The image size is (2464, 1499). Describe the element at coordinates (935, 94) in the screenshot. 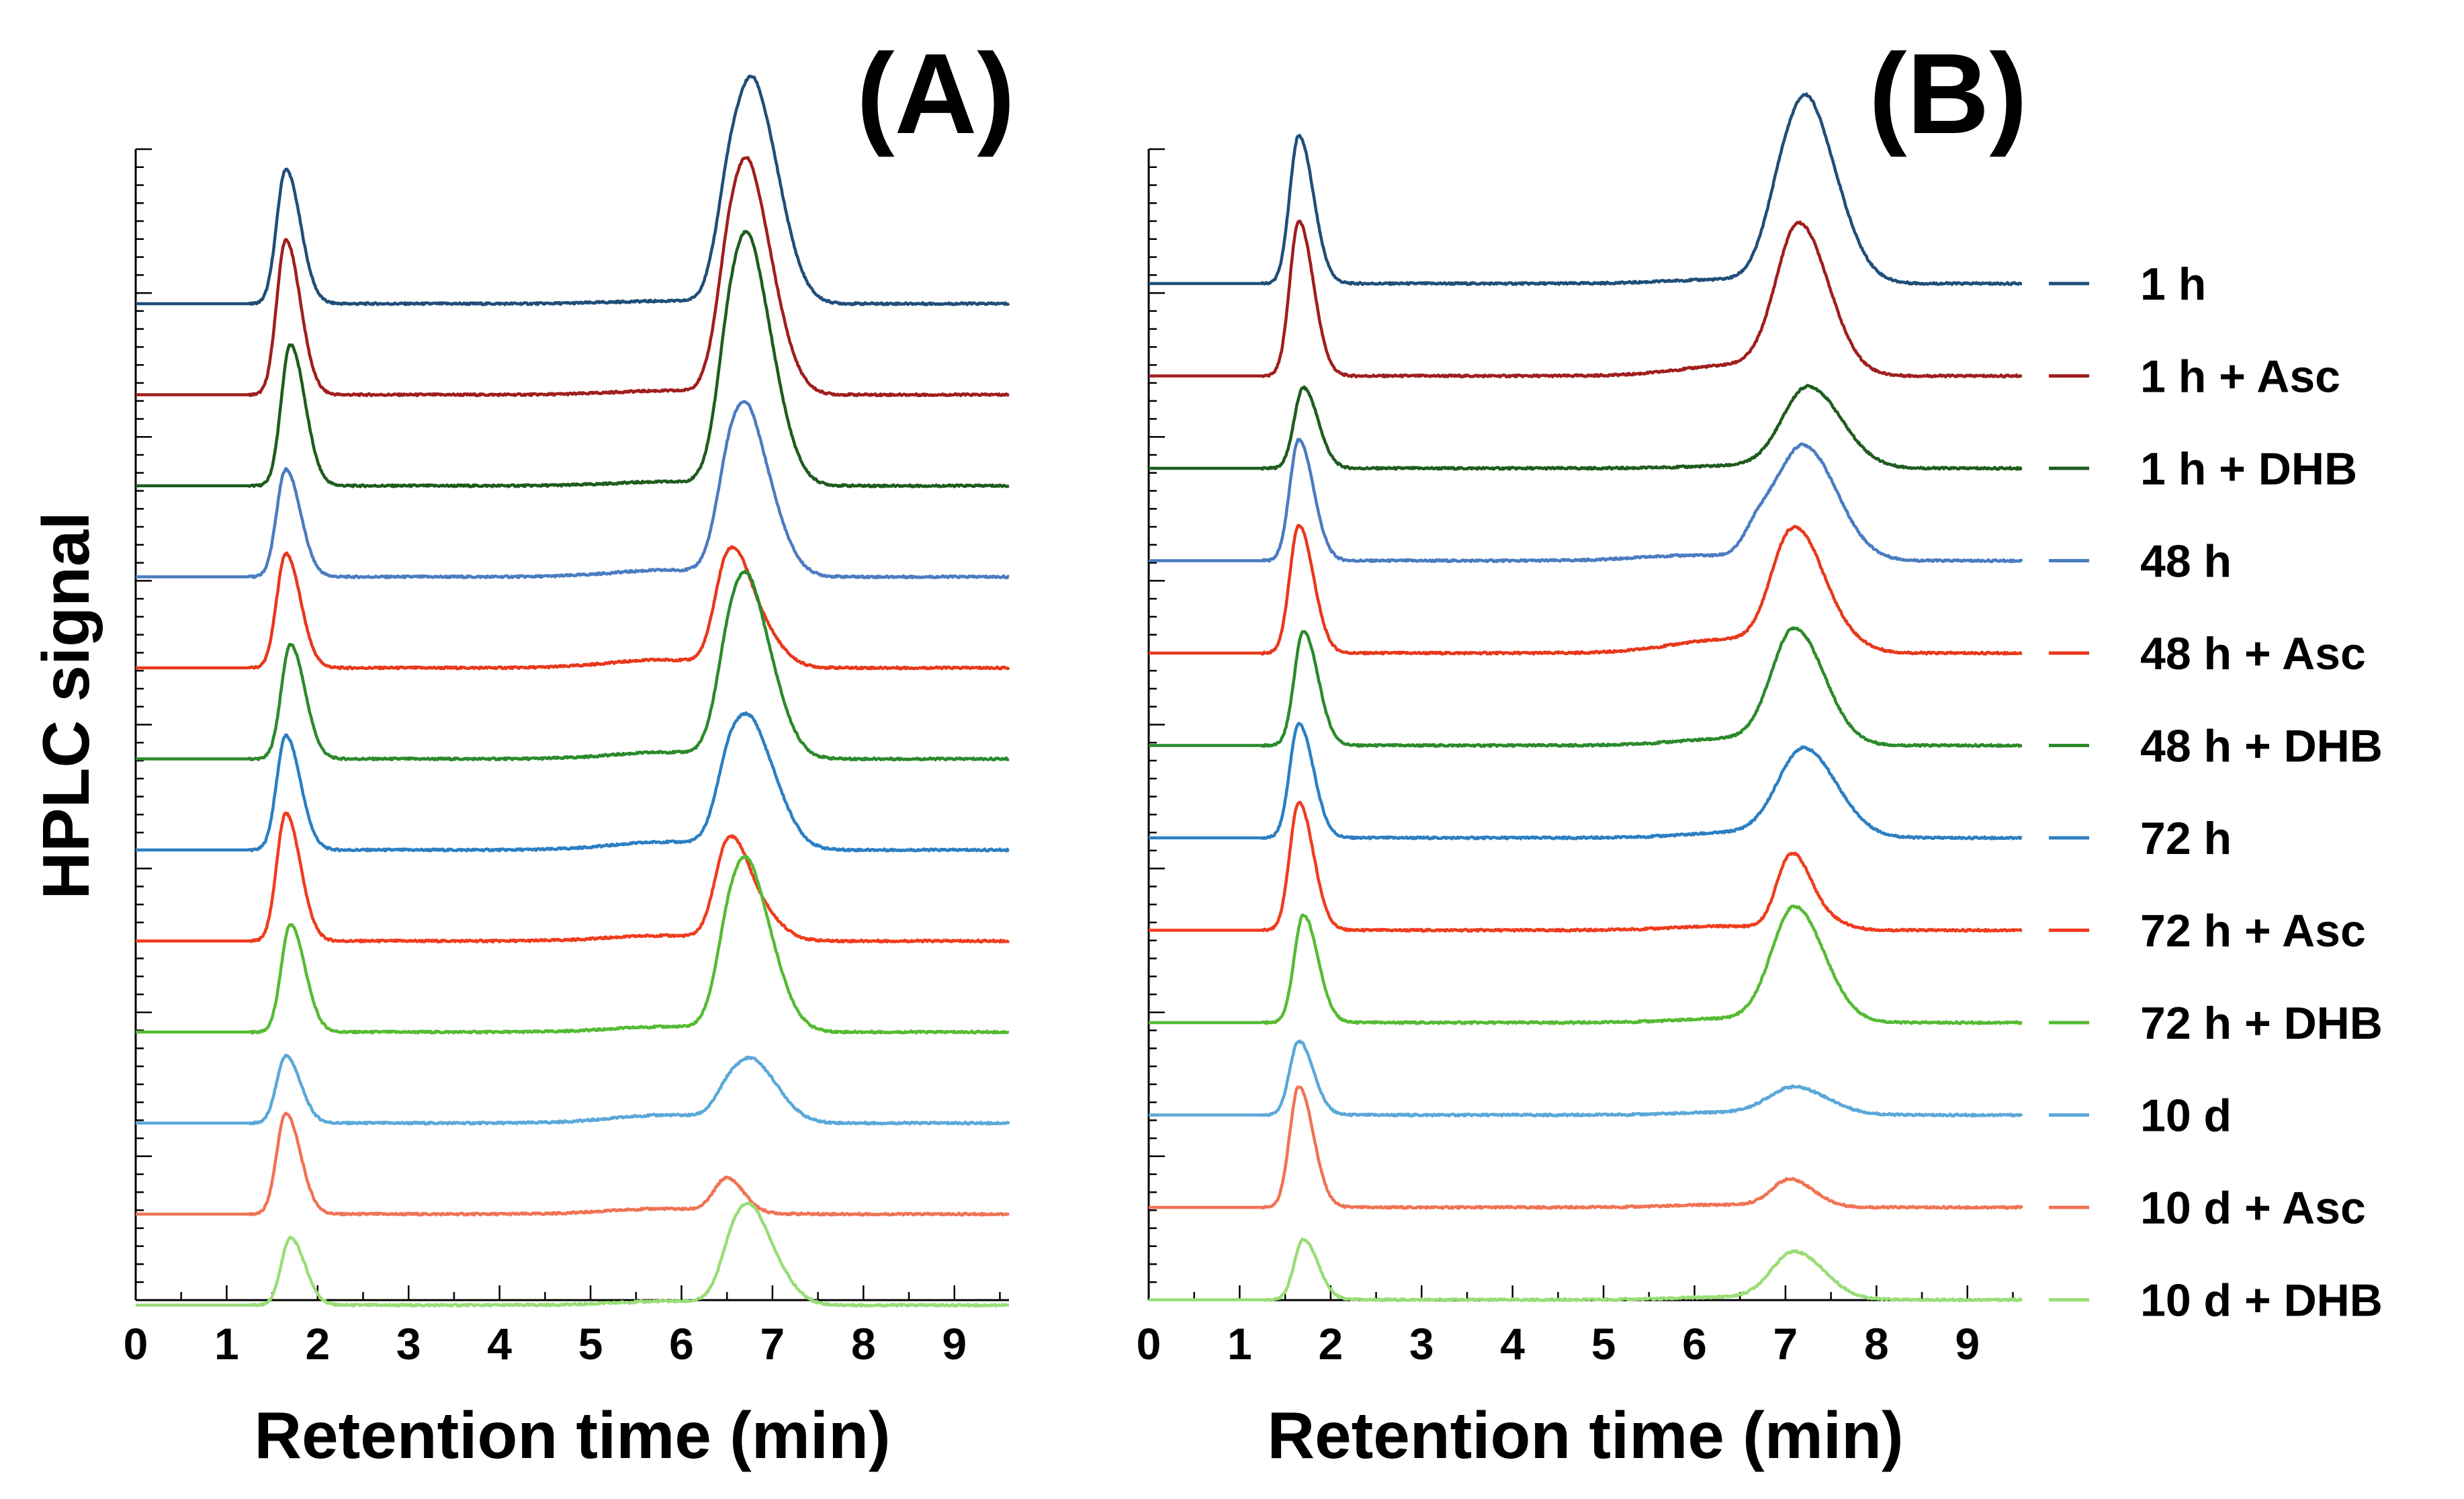

I see `panel-title: (A)` at that location.